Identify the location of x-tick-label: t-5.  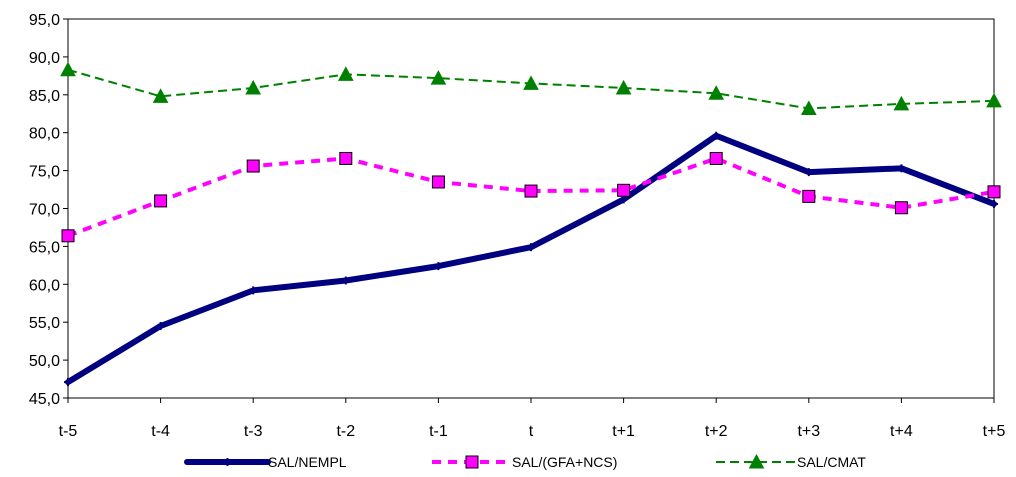
(68, 431).